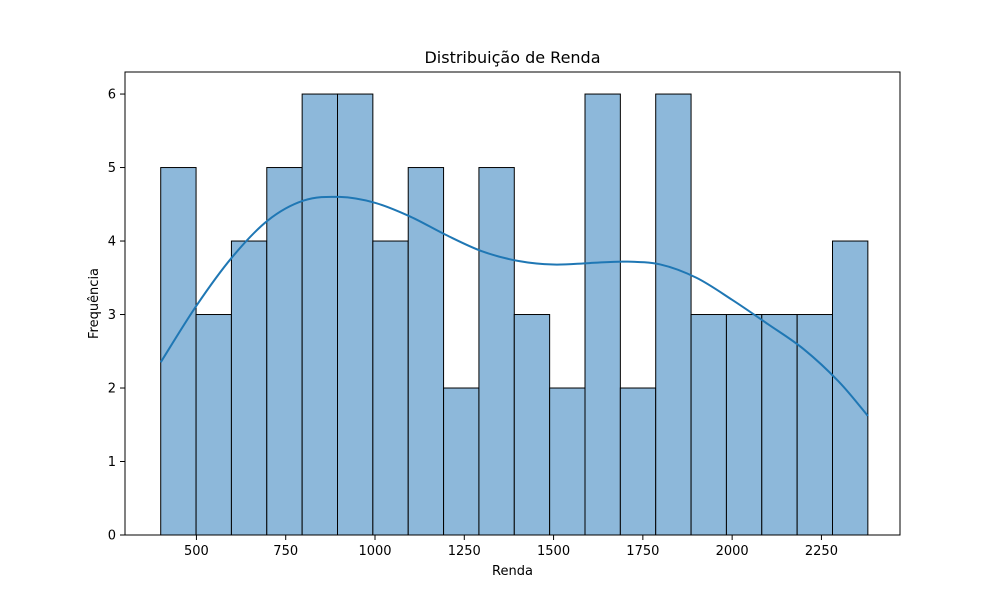 Image resolution: width=1000 pixels, height=600 pixels. I want to click on y-axis-ticks: 0 1 2 3 4 5 6, so click(116, 316).